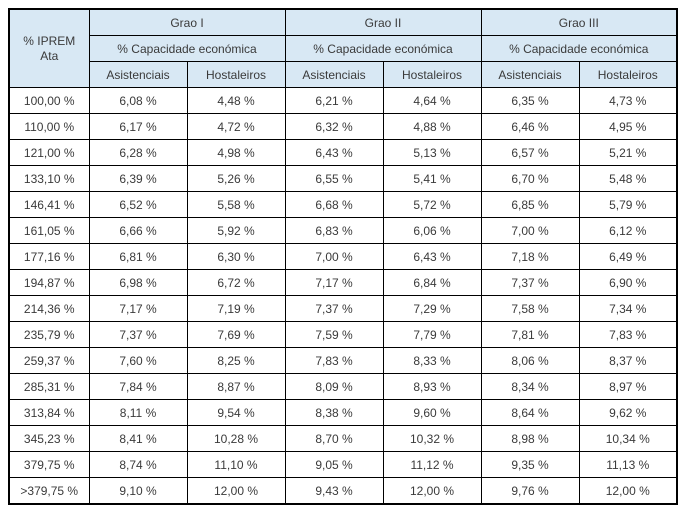  What do you see at coordinates (628, 282) in the screenshot?
I see `table-cell-percentage: 6,90 %` at bounding box center [628, 282].